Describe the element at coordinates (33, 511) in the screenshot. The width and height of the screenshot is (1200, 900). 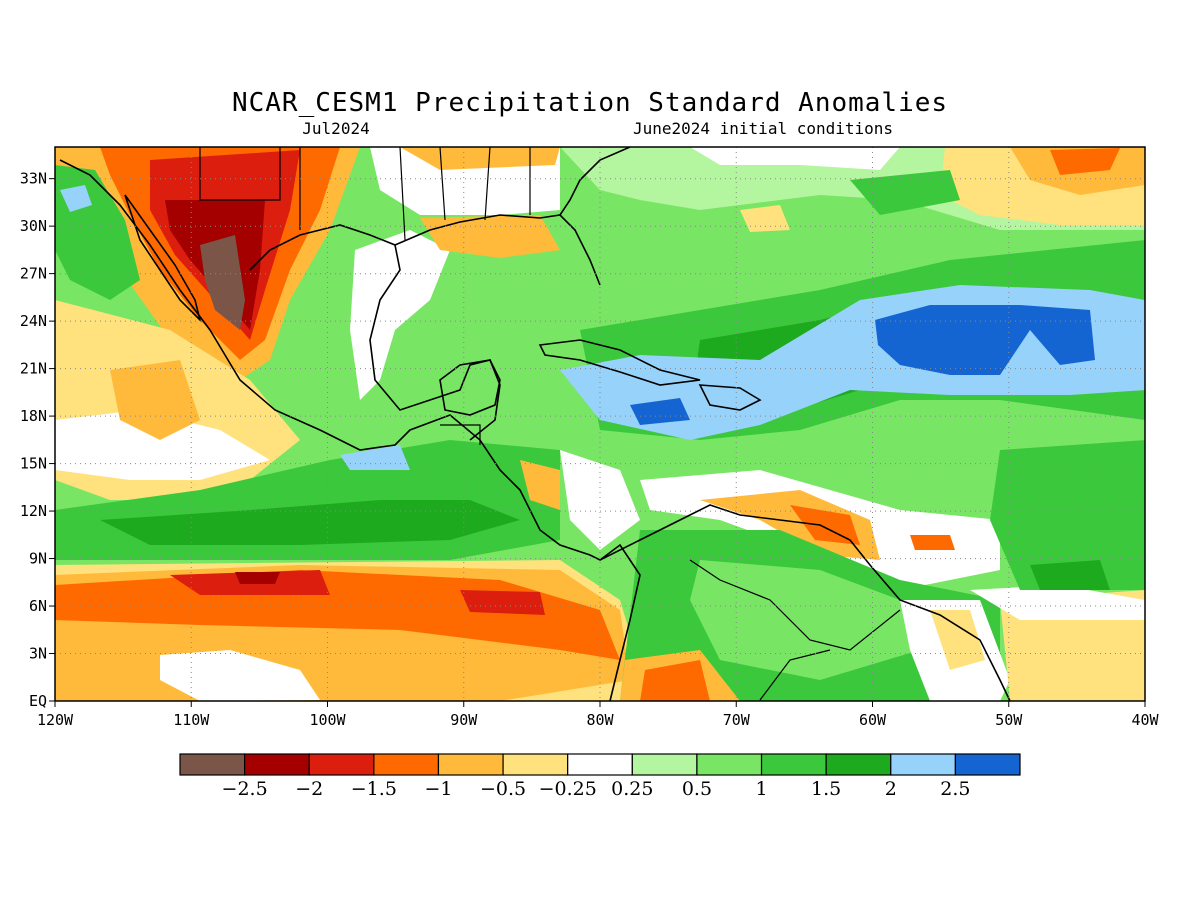
I see `y-tick-label: 12N` at that location.